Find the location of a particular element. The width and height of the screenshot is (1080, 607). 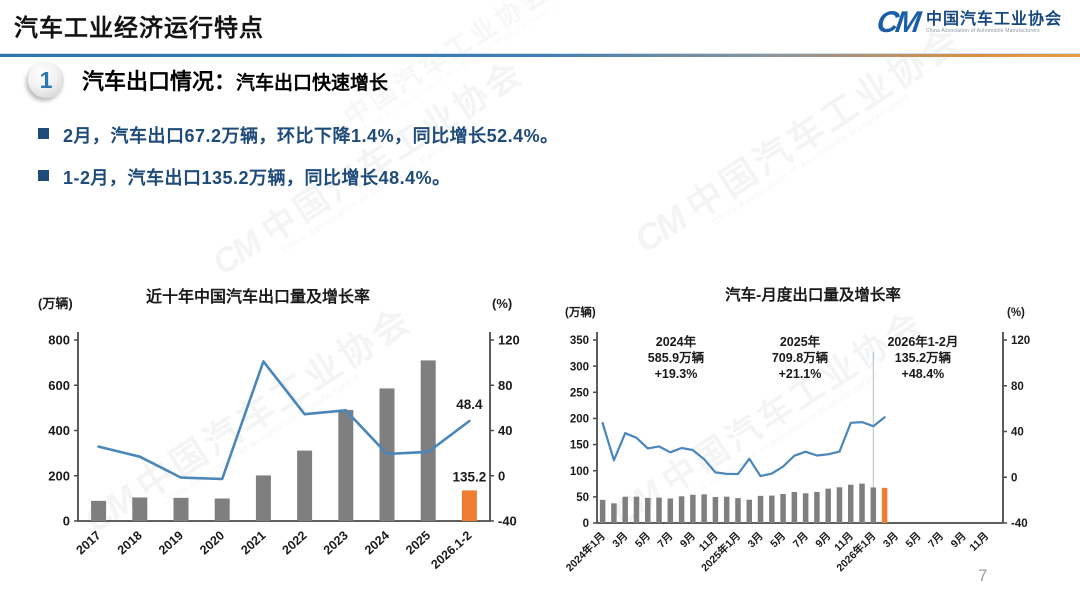

y-left-tick-label: 800 is located at coordinates (59, 340).